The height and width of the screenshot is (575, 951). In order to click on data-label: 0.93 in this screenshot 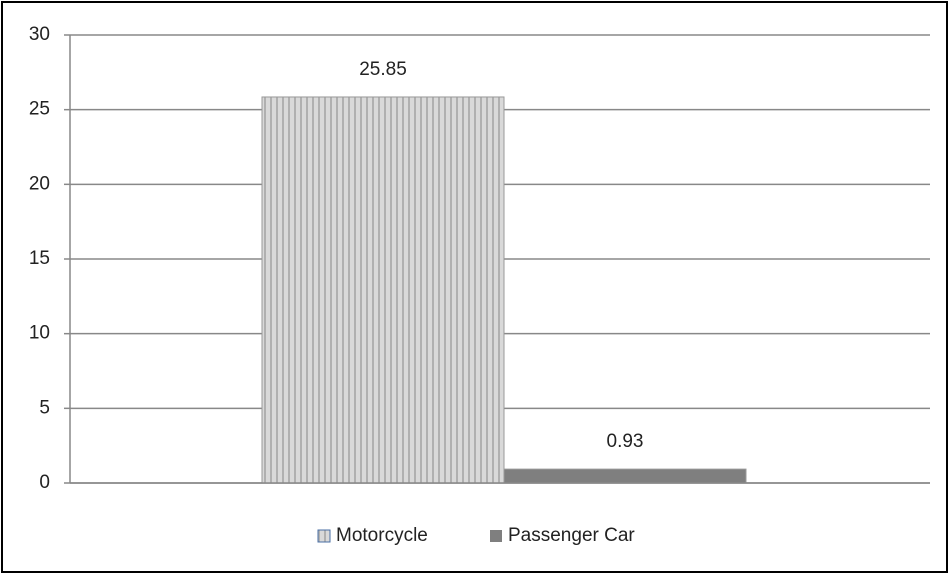, I will do `click(625, 441)`.